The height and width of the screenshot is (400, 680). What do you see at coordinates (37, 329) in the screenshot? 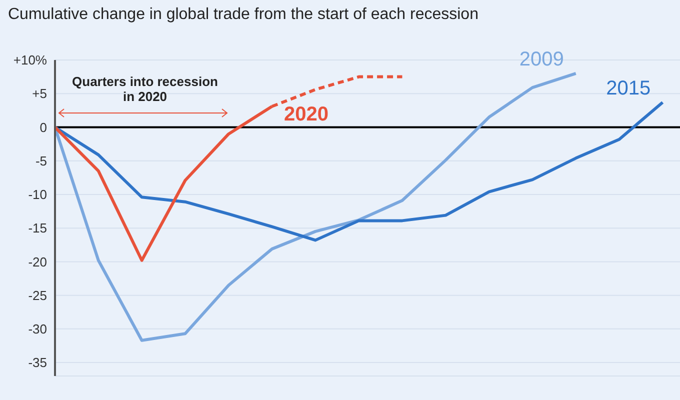
I see `y-tick-label: -30` at bounding box center [37, 329].